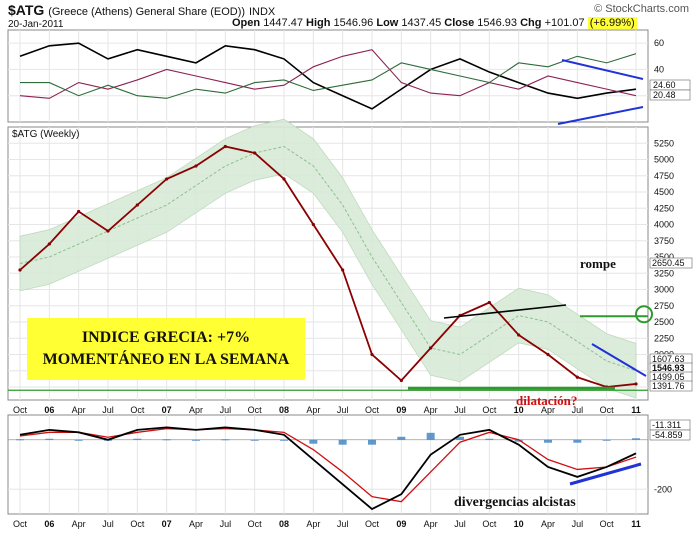  I want to click on x-tick-main-12: Oct, so click(372, 410).